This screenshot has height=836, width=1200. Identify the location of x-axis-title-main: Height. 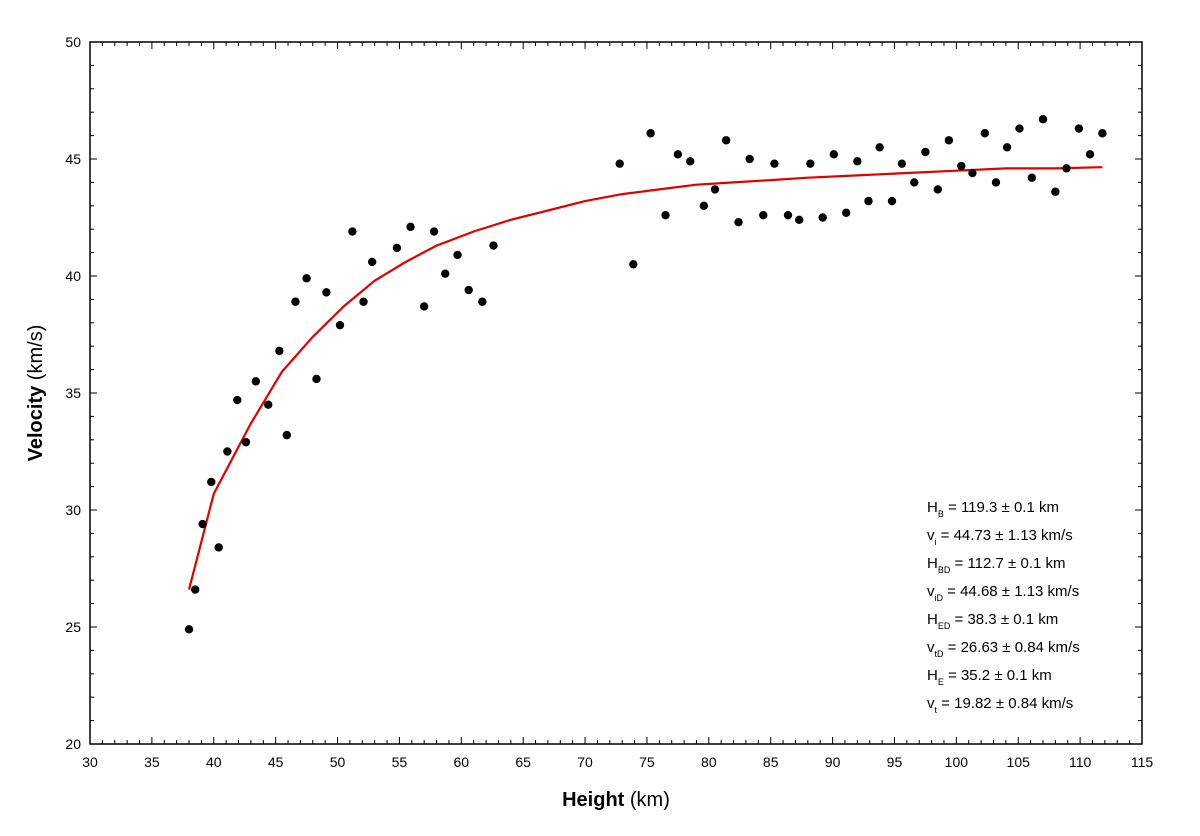
(593, 800).